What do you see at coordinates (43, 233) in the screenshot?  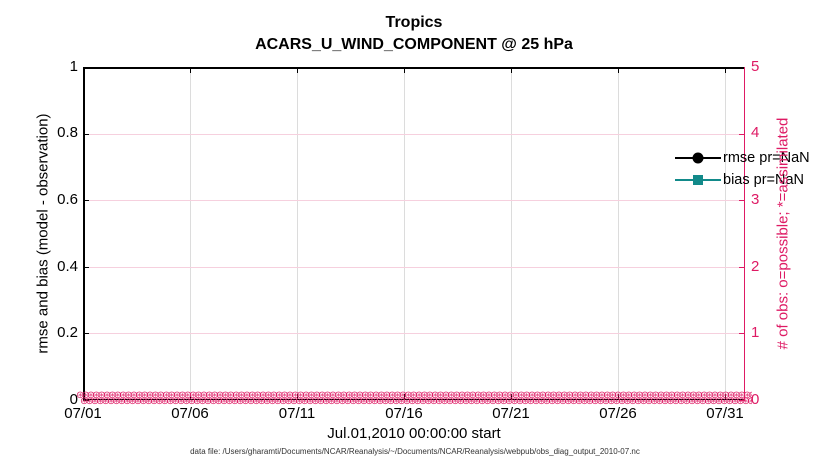 I see `left-y-axis-label: rmse and bias (model - observation)` at bounding box center [43, 233].